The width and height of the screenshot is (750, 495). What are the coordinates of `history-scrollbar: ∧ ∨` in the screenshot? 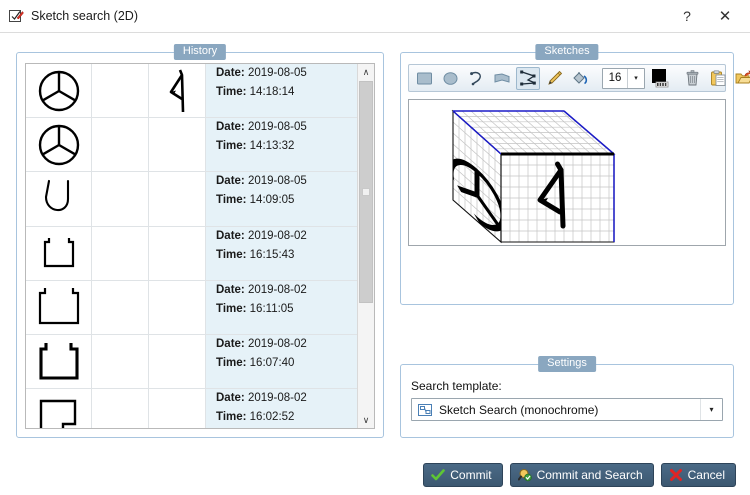 It's located at (365, 246).